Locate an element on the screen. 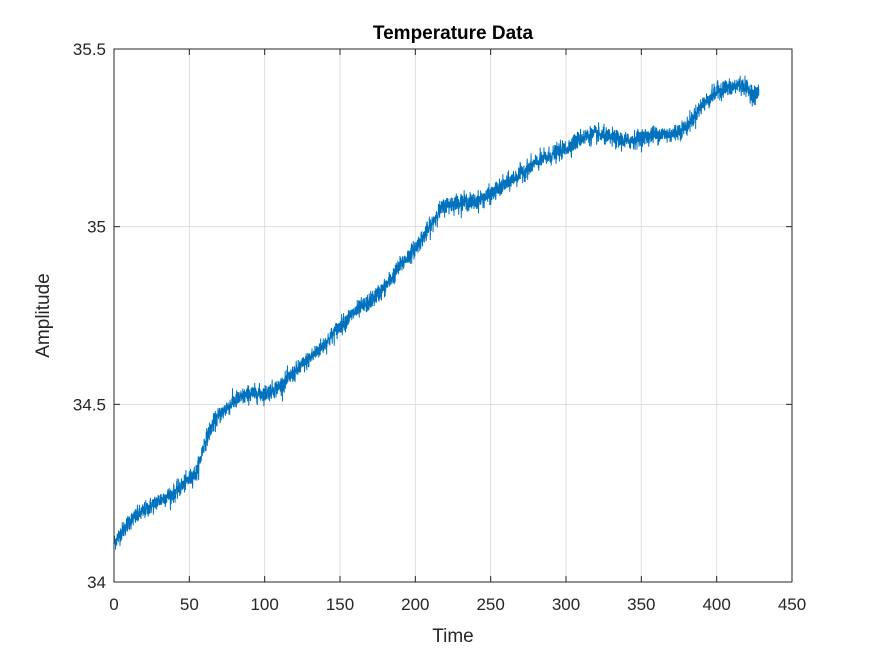 The image size is (875, 661). x-axis-label: Time is located at coordinates (453, 636).